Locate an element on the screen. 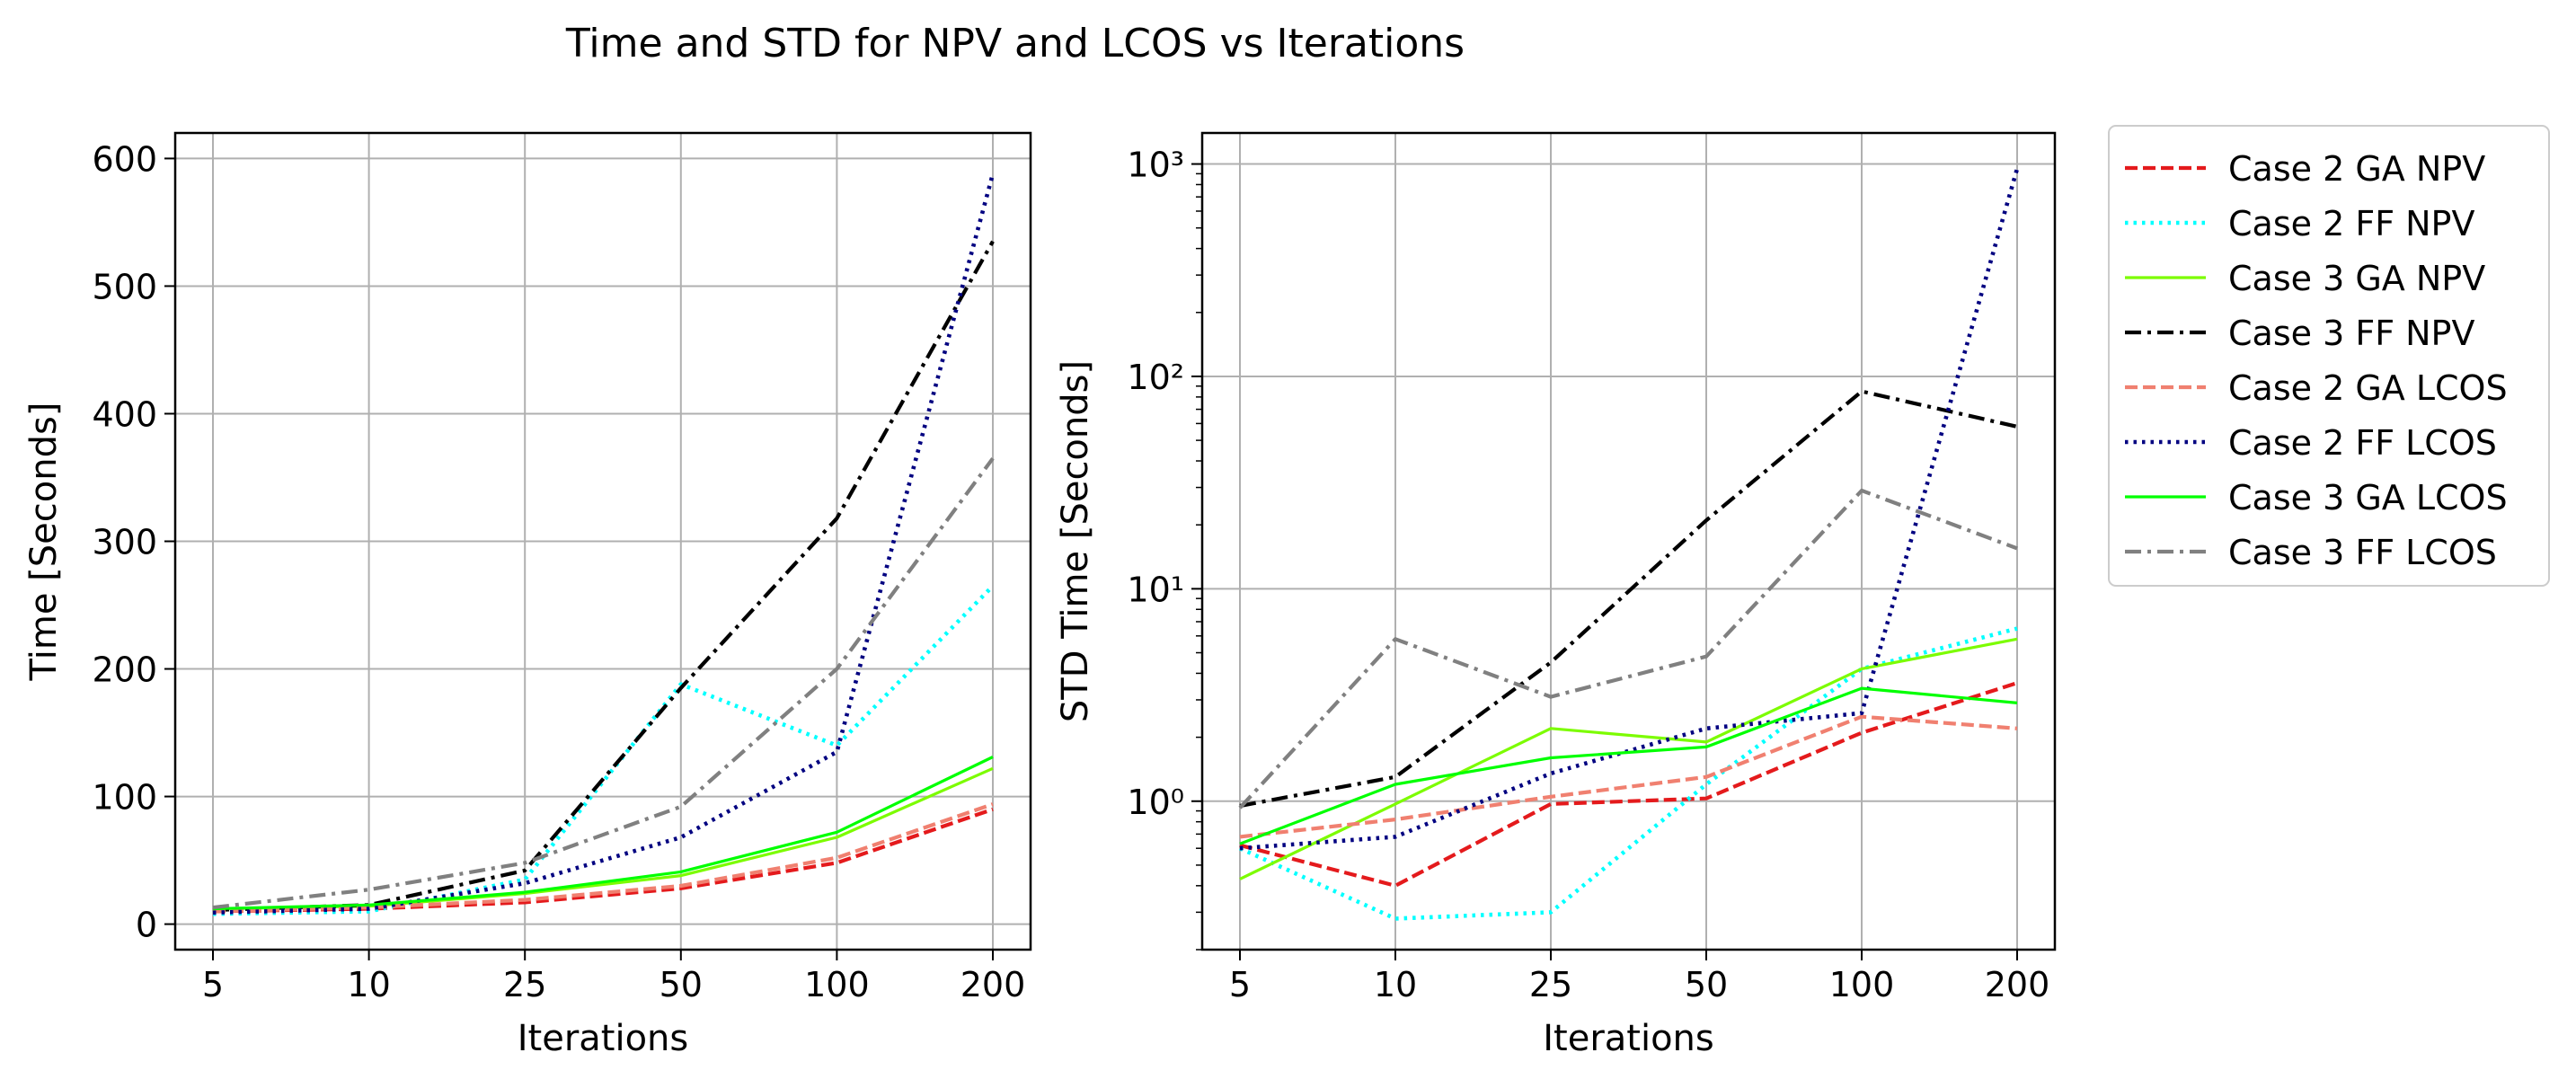 This screenshot has width=2576, height=1088. legend-label: Case 3 GA NPV is located at coordinates (2357, 278).